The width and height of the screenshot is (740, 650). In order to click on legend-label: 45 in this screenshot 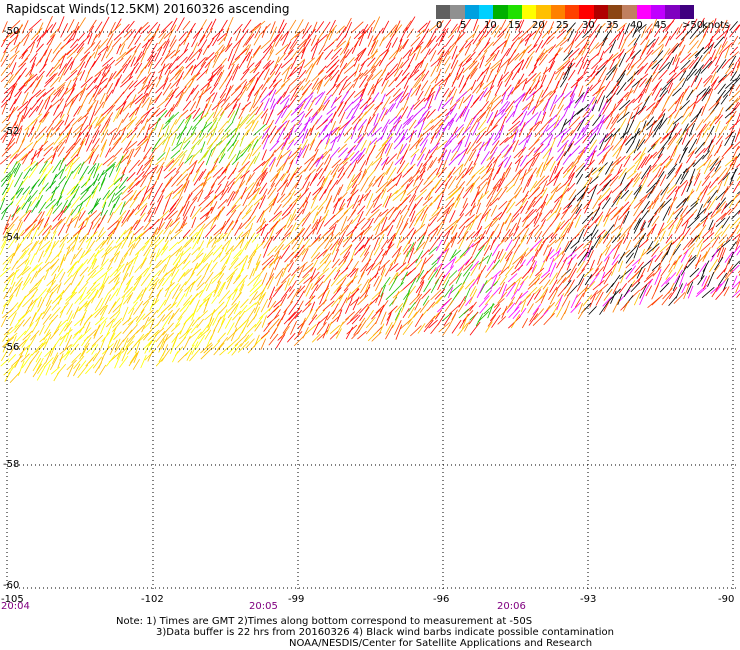, I will do `click(660, 25)`.